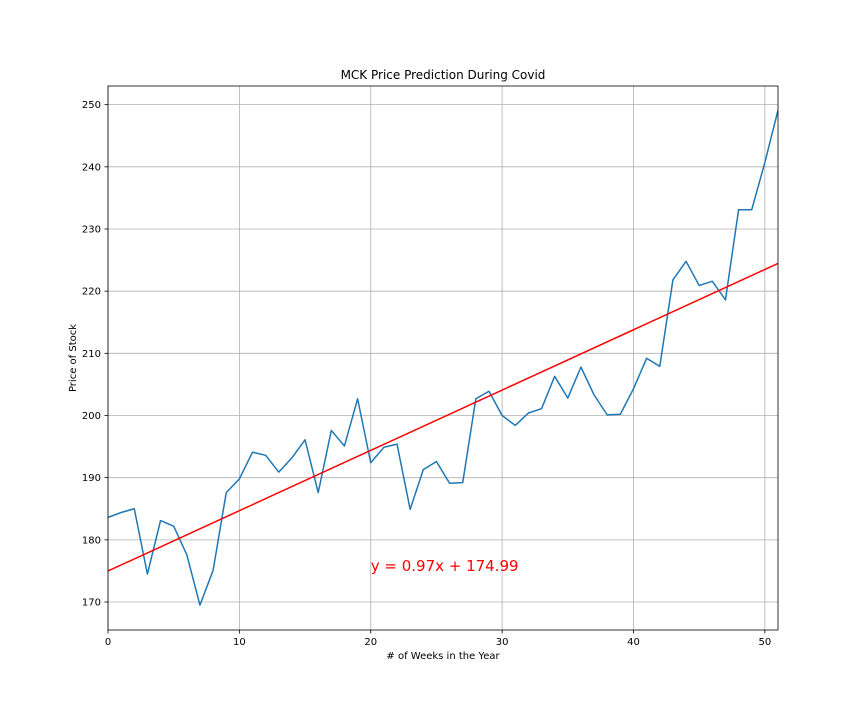  What do you see at coordinates (91, 105) in the screenshot?
I see `y-tick-label: 250` at bounding box center [91, 105].